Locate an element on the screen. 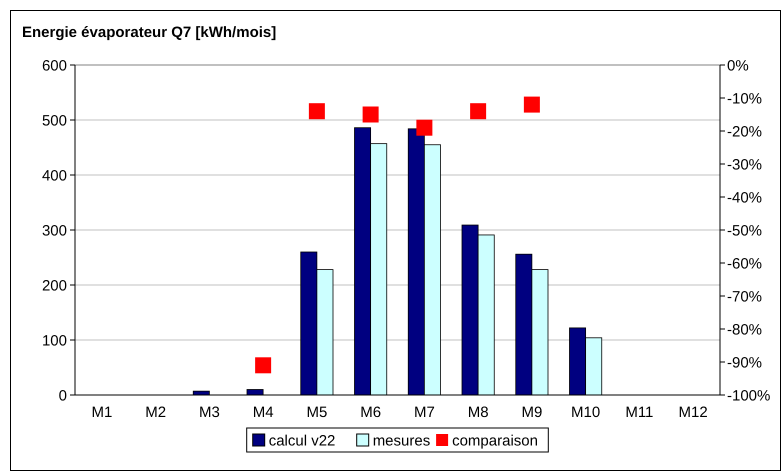  legend-label: comparaison is located at coordinates (495, 441).